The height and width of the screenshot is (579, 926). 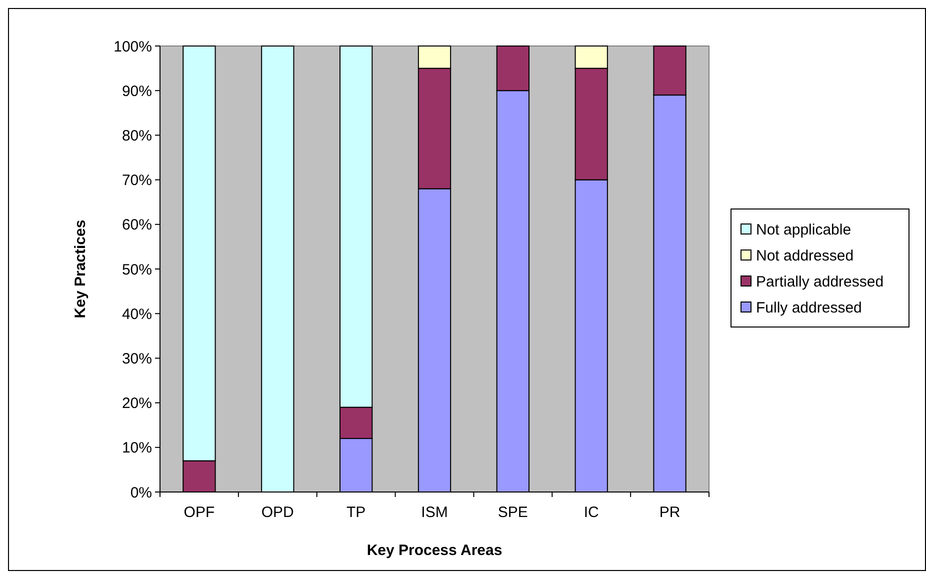 What do you see at coordinates (133, 47) in the screenshot?
I see `y-tick-label: 100%` at bounding box center [133, 47].